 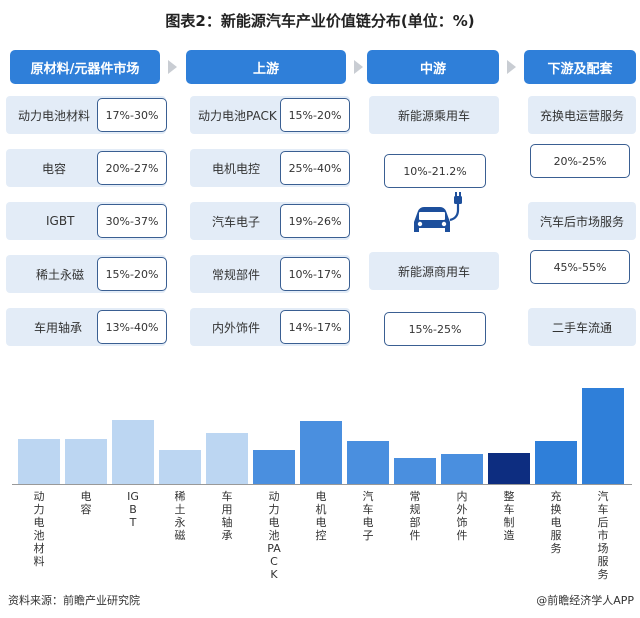 I want to click on x-tick-label: 电容, so click(x=86, y=503).